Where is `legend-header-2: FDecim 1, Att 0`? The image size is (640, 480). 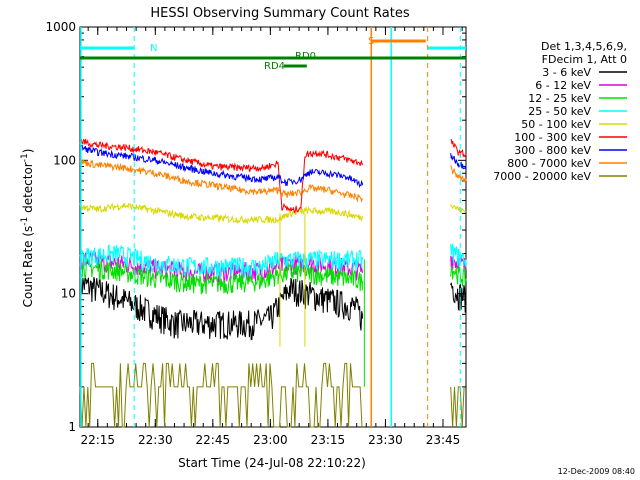 legend-header-2: FDecim 1, Att 0 is located at coordinates (584, 59).